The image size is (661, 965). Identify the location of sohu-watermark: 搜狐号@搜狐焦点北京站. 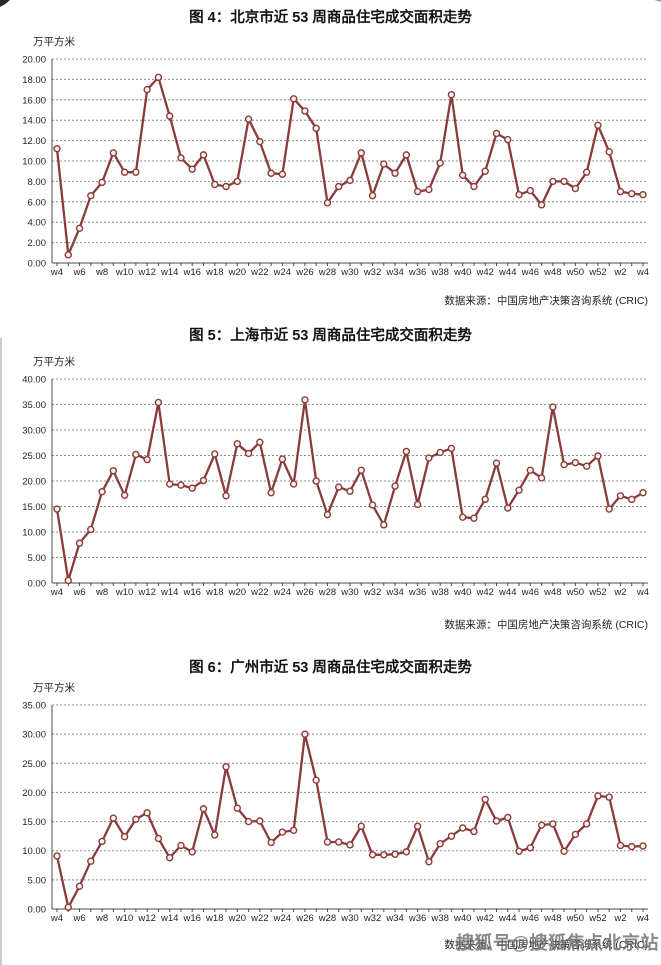
(557, 943).